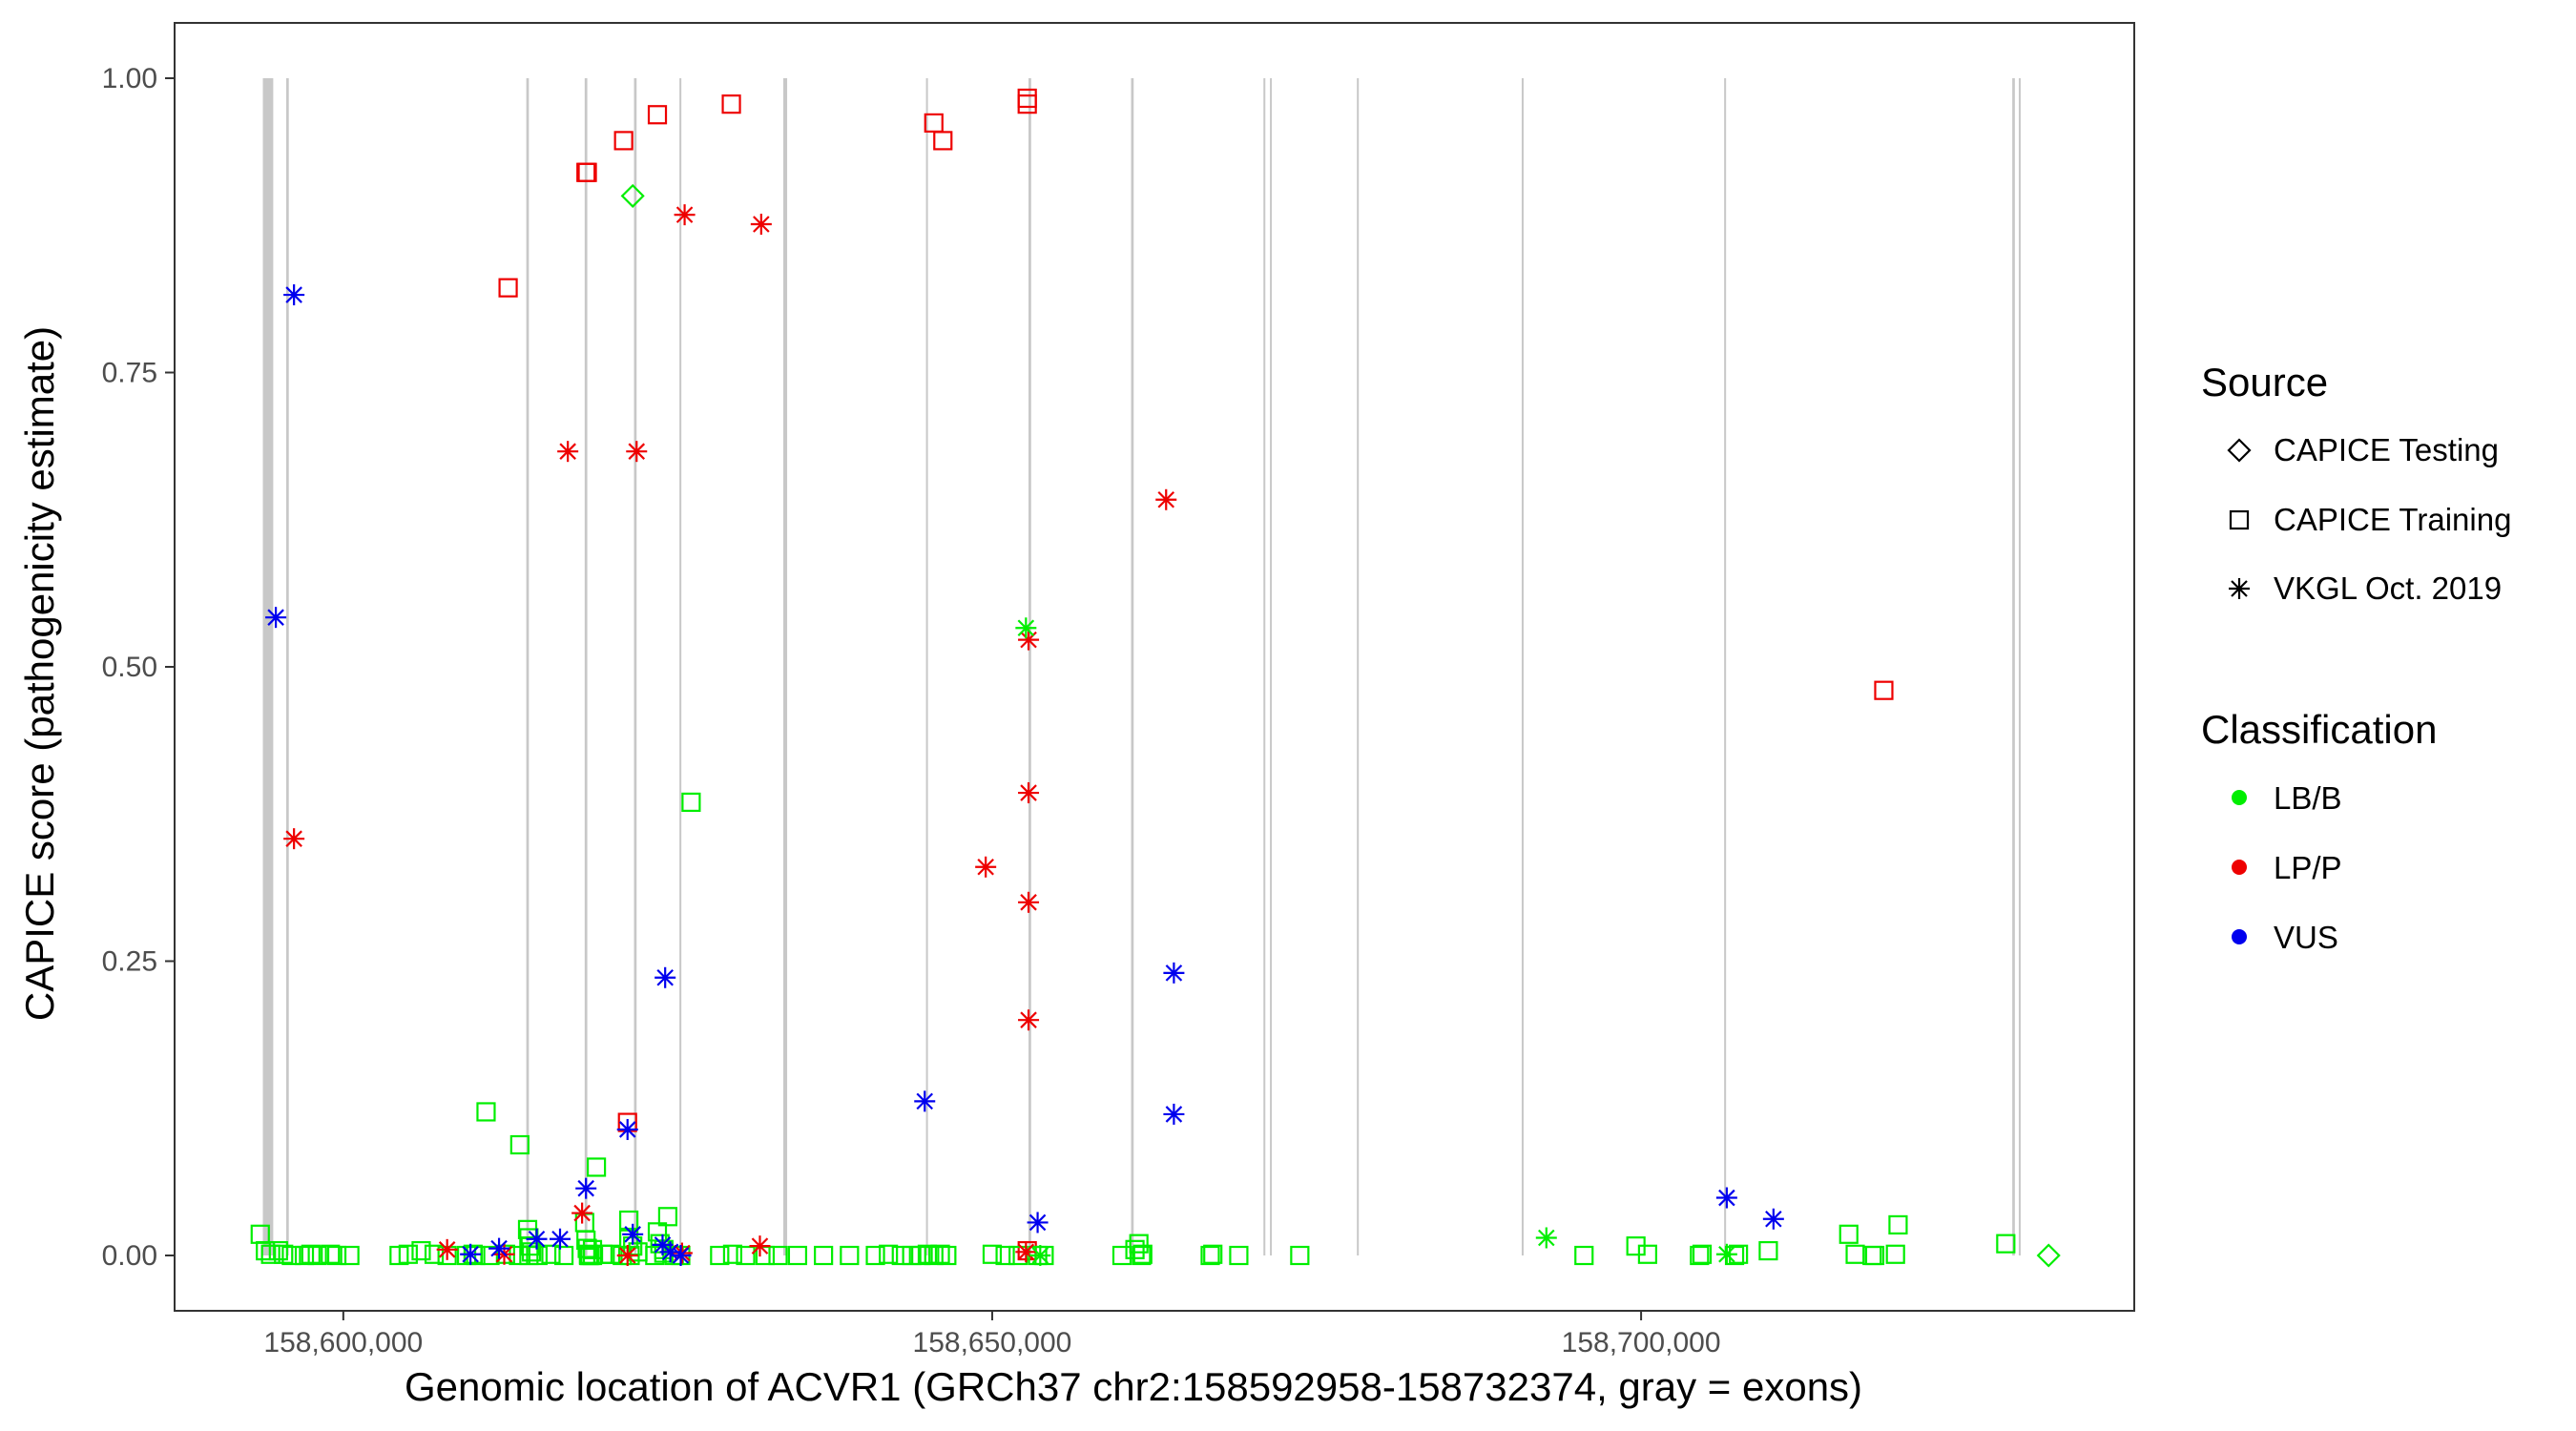  I want to click on legend-label-capice-testing: CAPICE Testing, so click(2386, 449).